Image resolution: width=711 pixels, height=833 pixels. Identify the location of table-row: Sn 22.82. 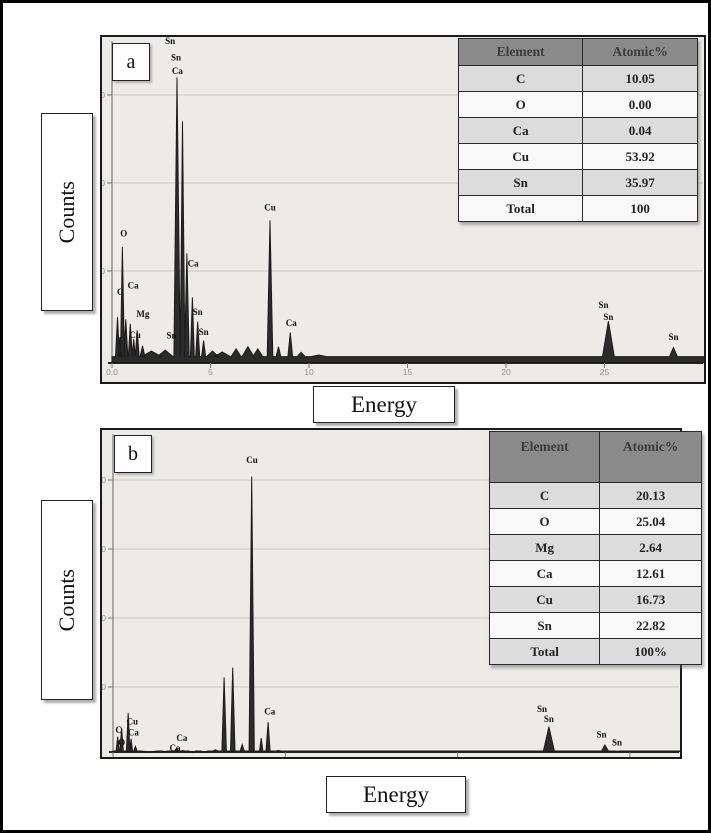
(595, 625).